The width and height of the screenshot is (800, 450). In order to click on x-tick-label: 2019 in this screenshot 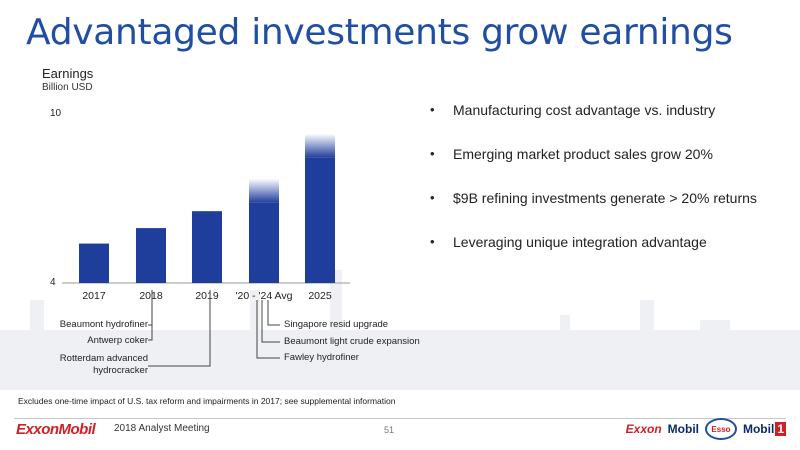, I will do `click(207, 296)`.